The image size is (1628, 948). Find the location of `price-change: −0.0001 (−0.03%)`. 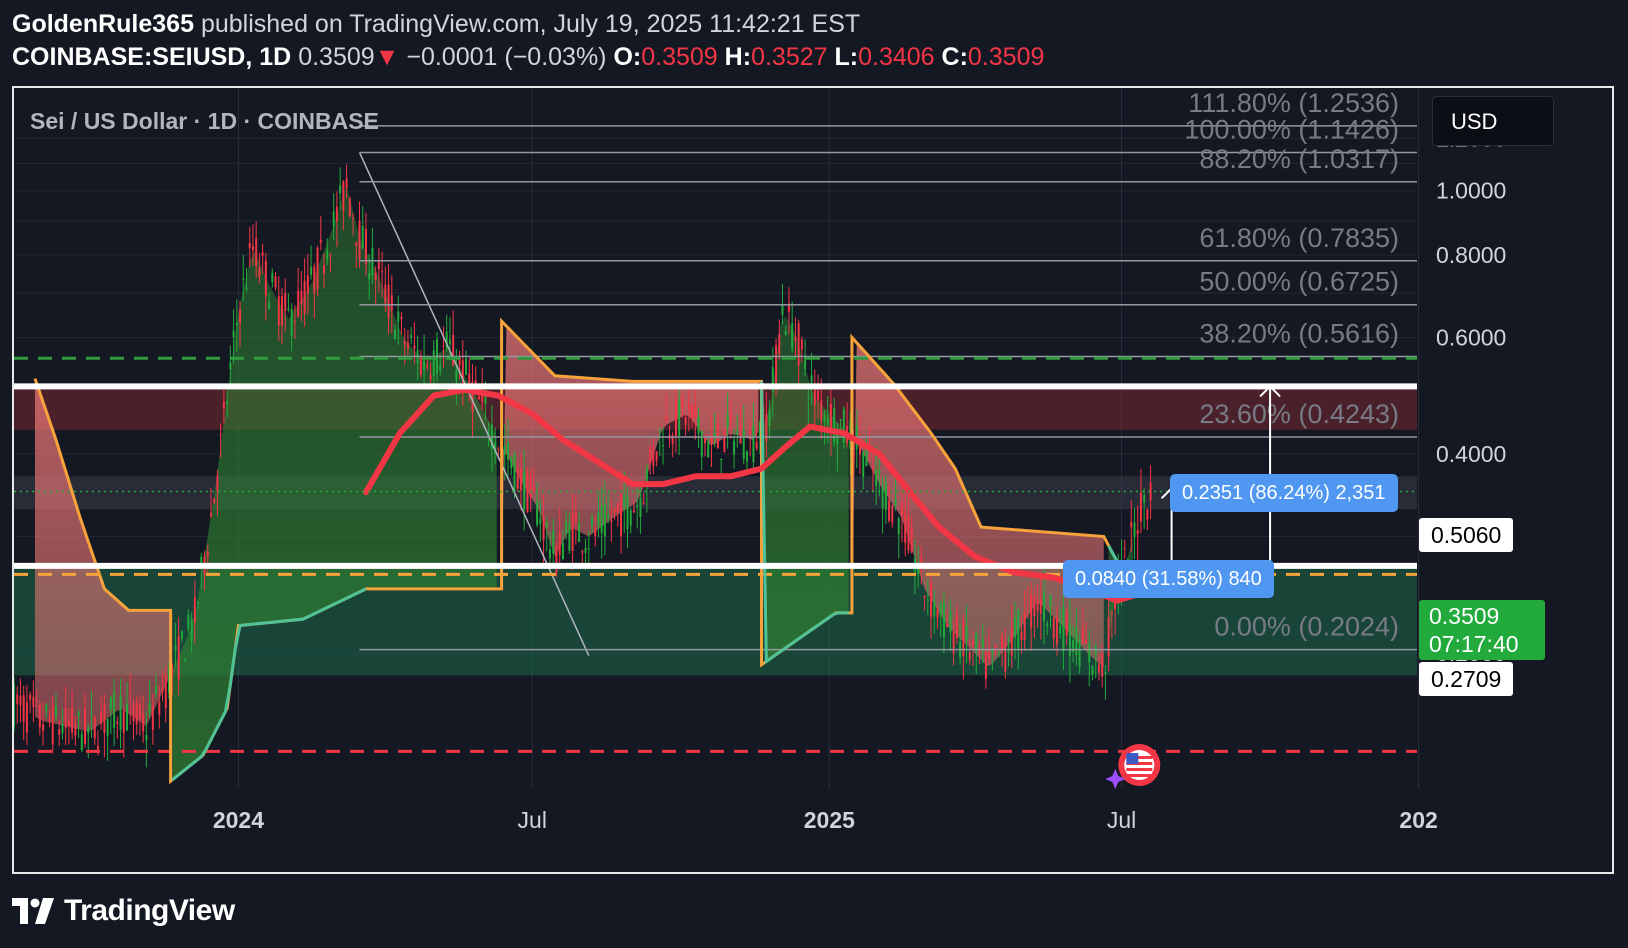

price-change: −0.0001 (−0.03%) is located at coordinates (506, 57).